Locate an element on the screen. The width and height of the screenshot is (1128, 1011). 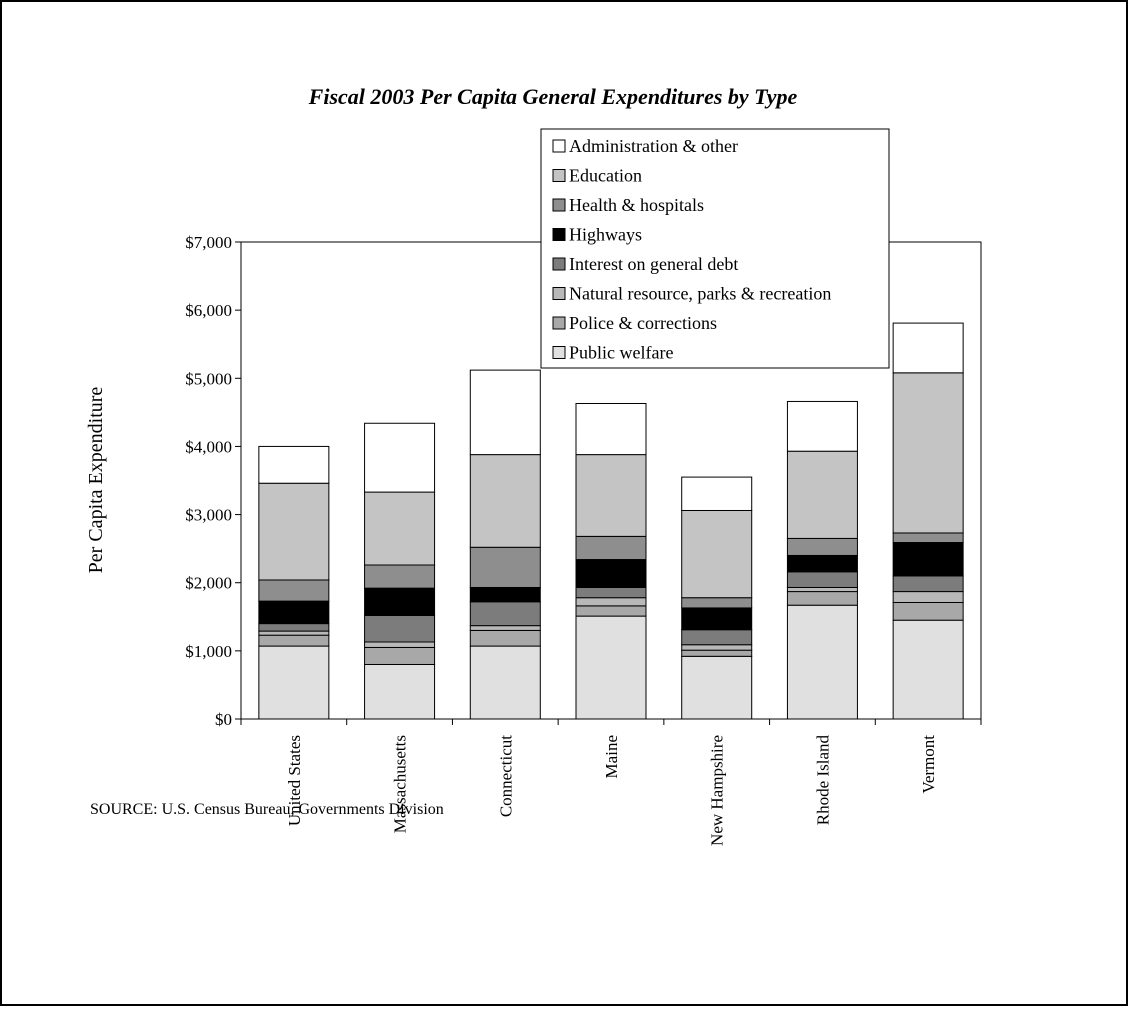
y-tick-label: $0 is located at coordinates (223, 719).